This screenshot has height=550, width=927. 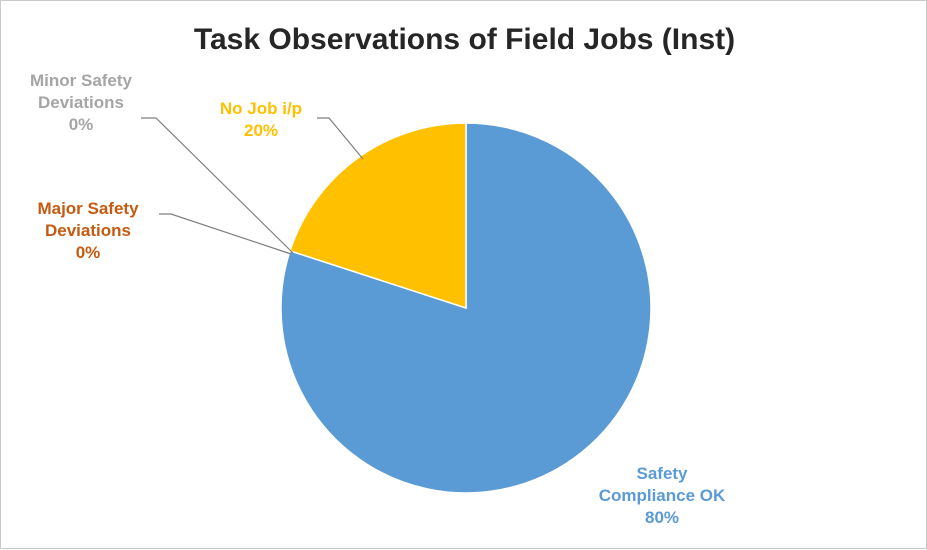 What do you see at coordinates (662, 473) in the screenshot?
I see `data-label-text: Safety` at bounding box center [662, 473].